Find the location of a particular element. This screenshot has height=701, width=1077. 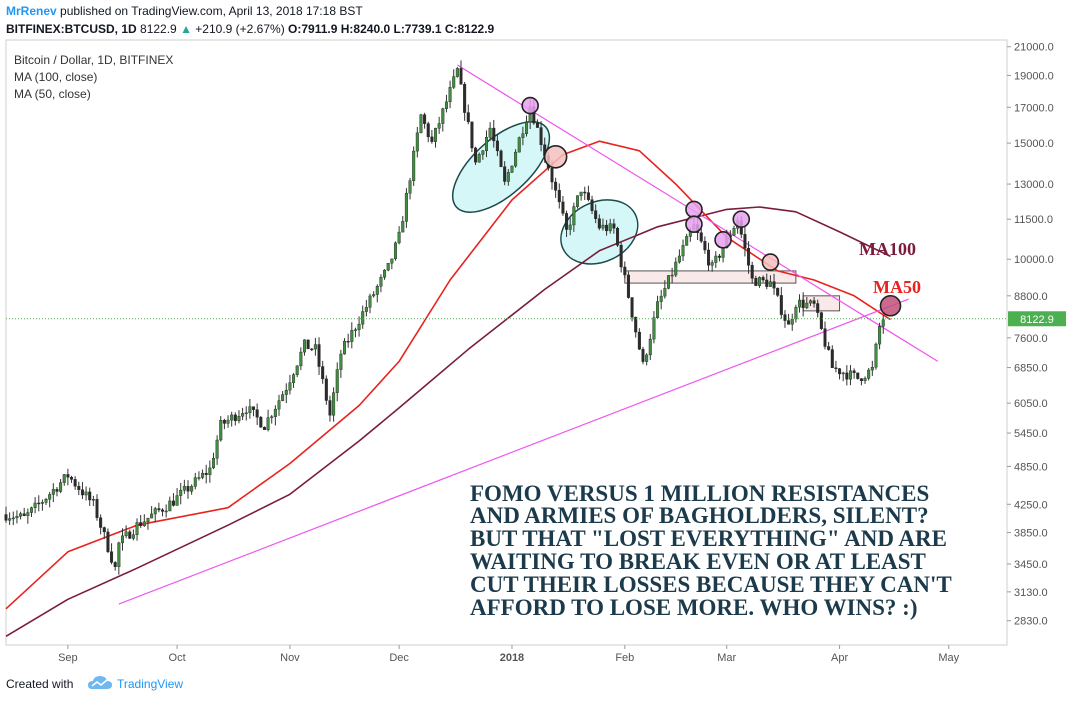

price-tick-label: 2830.0 is located at coordinates (1031, 622).